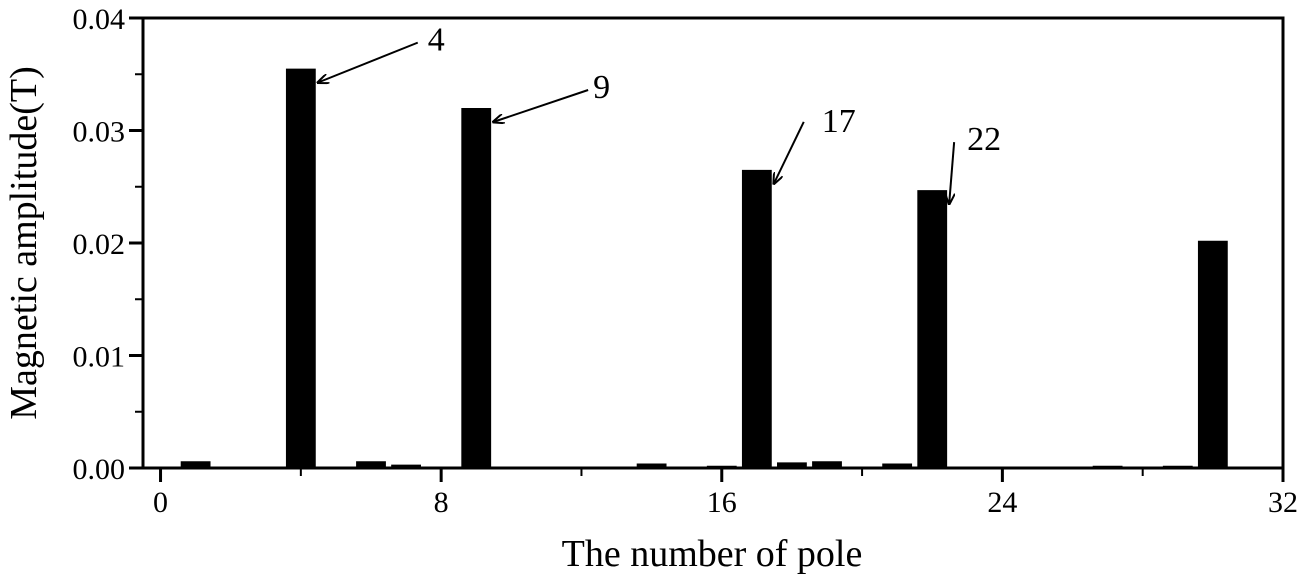  Describe the element at coordinates (722, 502) in the screenshot. I see `x-tick-label: 16` at that location.